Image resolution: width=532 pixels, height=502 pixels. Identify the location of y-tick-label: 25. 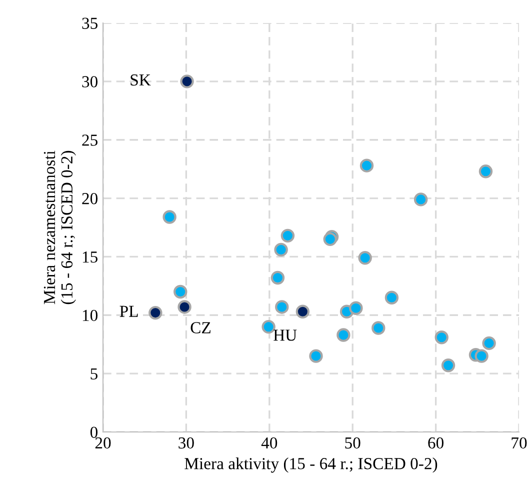
(90, 140).